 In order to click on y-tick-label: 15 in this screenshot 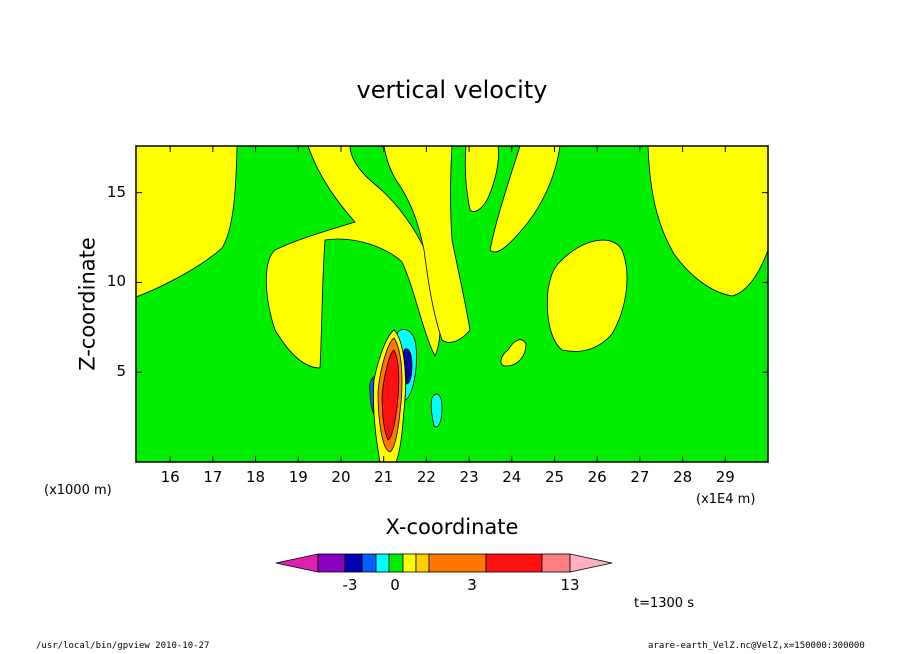, I will do `click(116, 191)`.